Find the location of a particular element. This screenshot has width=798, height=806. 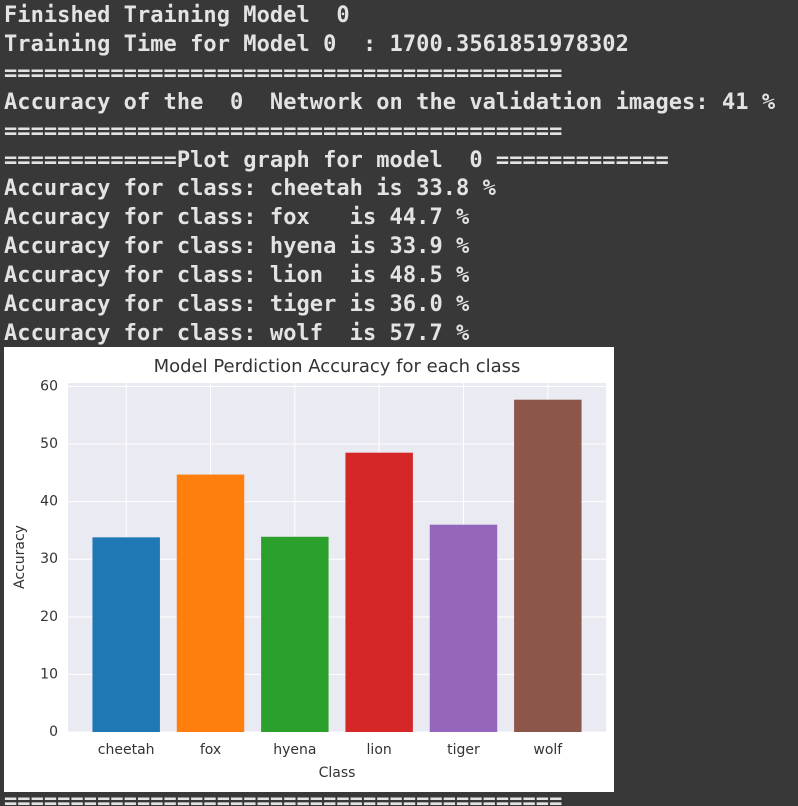

y-tick-label: 40 is located at coordinates (49, 502).